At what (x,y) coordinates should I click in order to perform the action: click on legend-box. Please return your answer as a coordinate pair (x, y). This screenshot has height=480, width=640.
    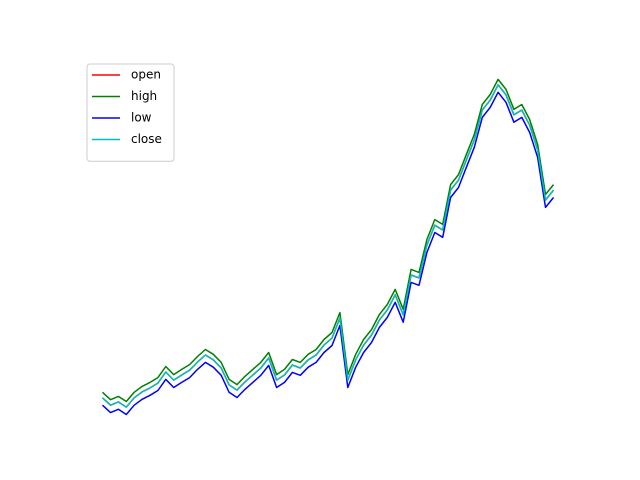
    Looking at the image, I should click on (130, 112).